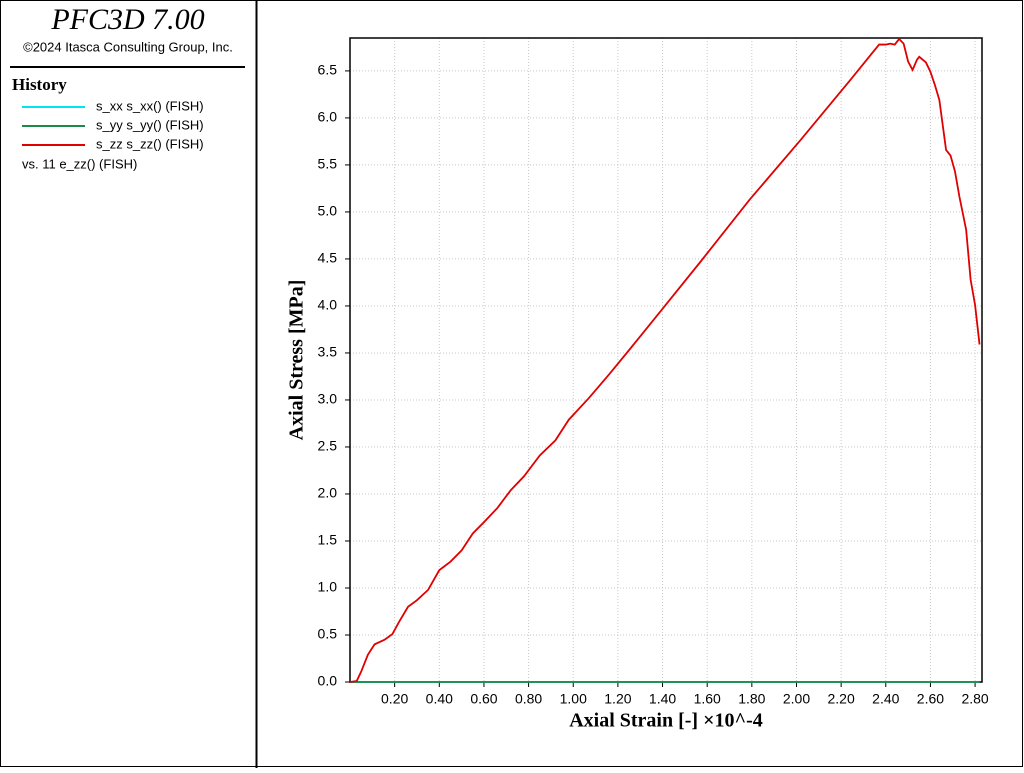 The width and height of the screenshot is (1024, 773). What do you see at coordinates (150, 143) in the screenshot?
I see `legend-label: s_zz s_zz() (FISH)` at bounding box center [150, 143].